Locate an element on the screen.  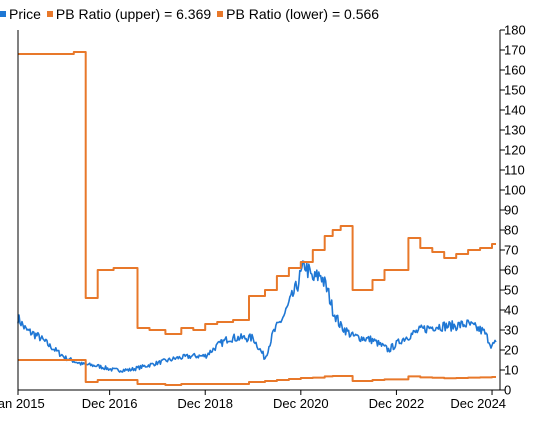
x-tick-label: Dec 2018 is located at coordinates (205, 403).